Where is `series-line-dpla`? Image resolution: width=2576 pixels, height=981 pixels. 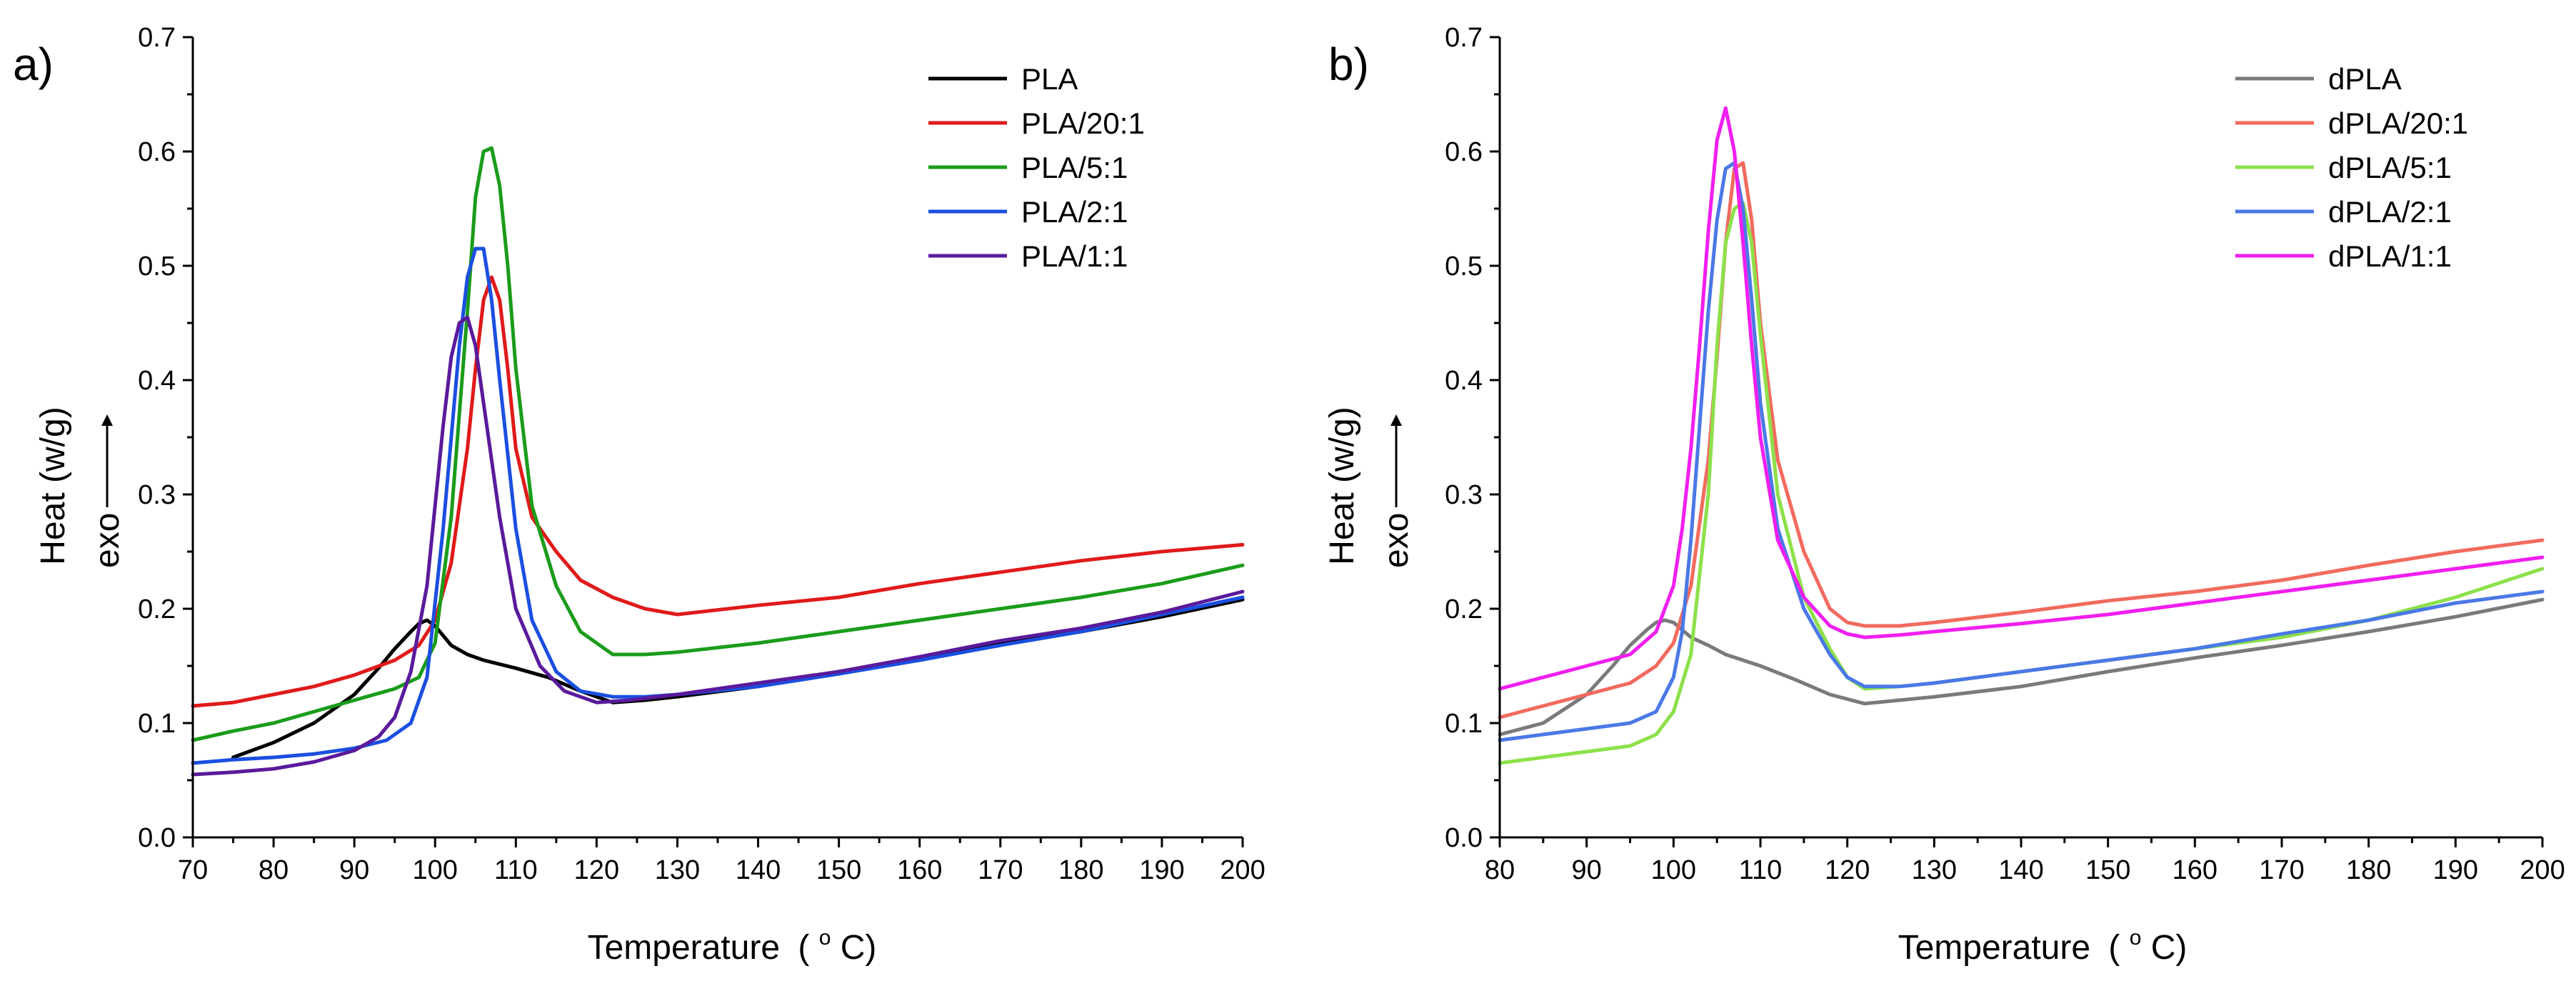 series-line-dpla is located at coordinates (2021, 667).